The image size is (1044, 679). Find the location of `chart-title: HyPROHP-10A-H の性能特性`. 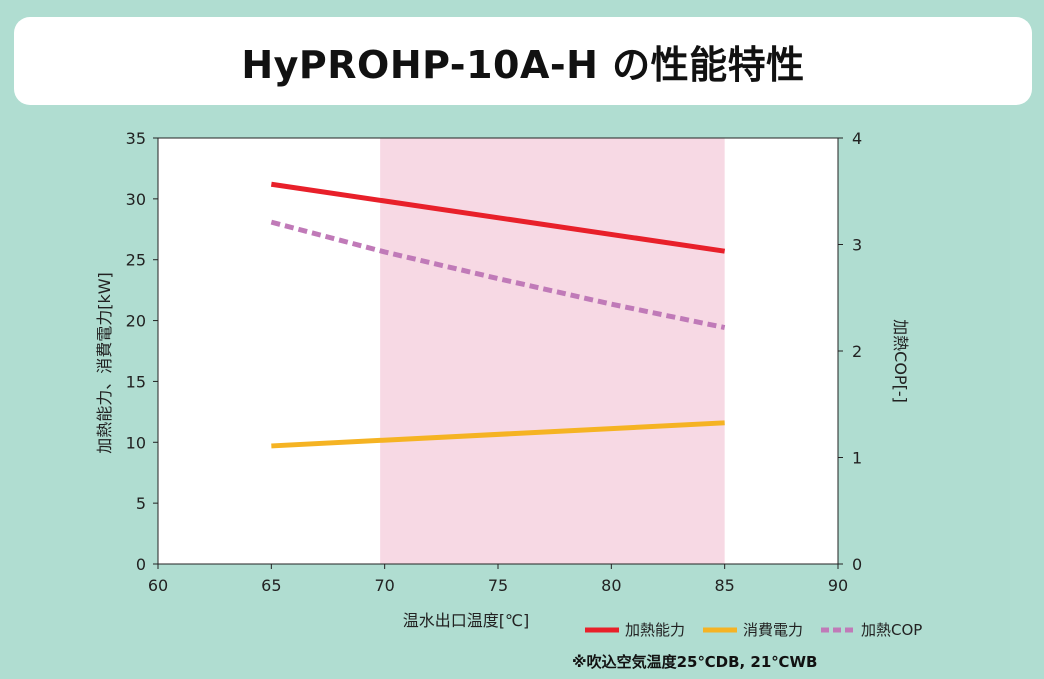

chart-title: HyPROHP-10A-H の性能特性 is located at coordinates (523, 64).